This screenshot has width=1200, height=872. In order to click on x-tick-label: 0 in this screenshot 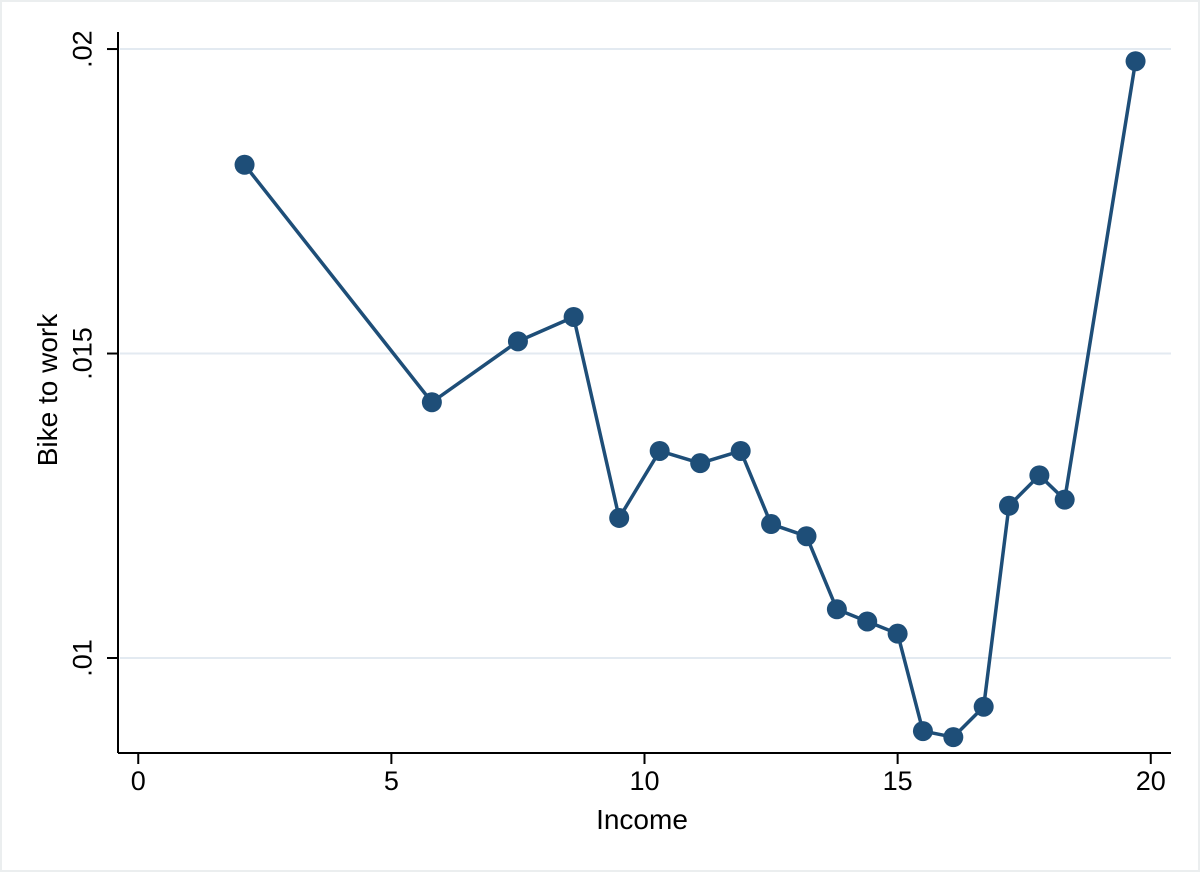, I will do `click(138, 781)`.